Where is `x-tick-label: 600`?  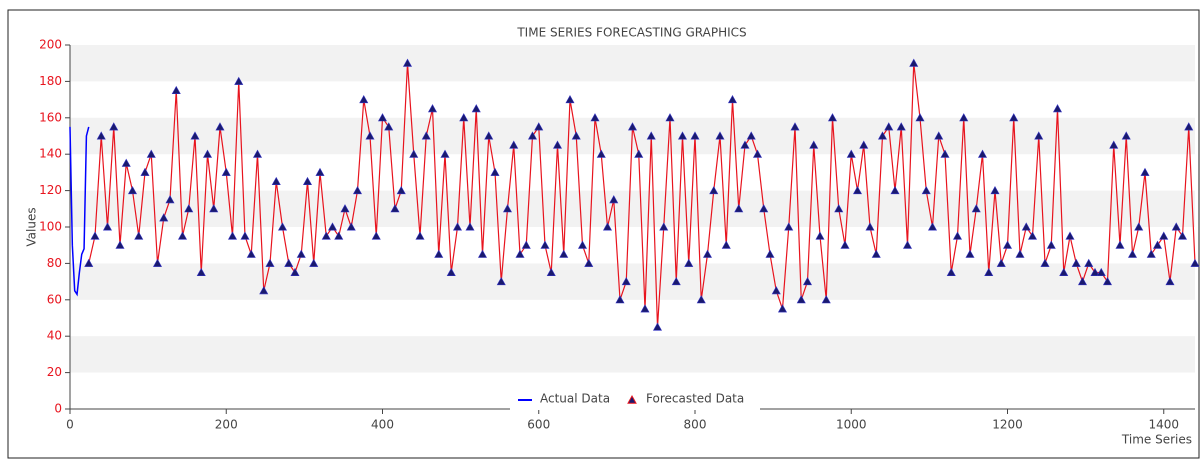
x-tick-label: 600 is located at coordinates (538, 425).